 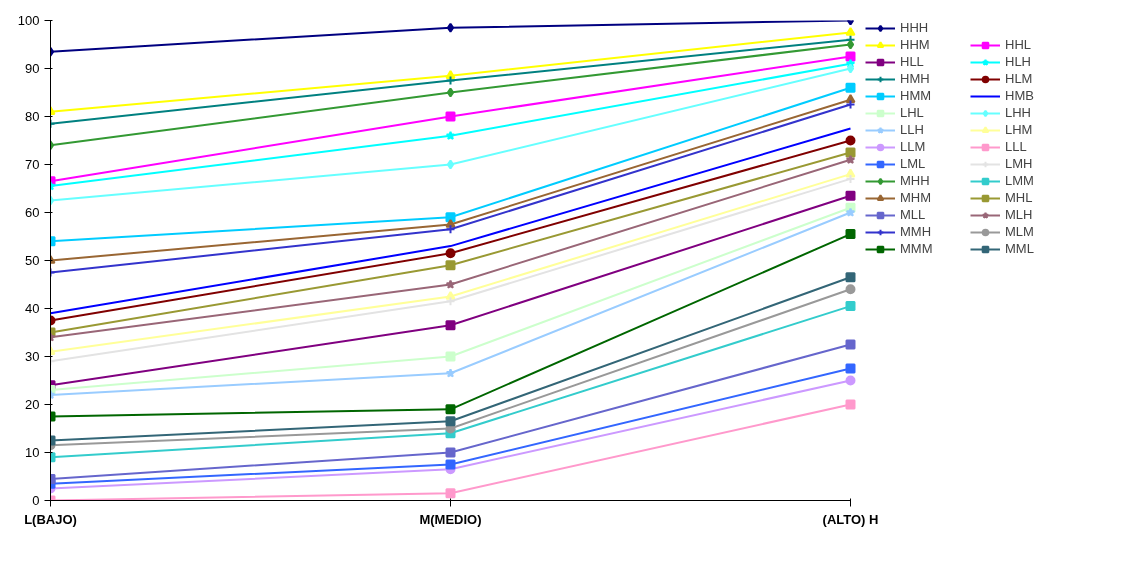 What do you see at coordinates (850, 519) in the screenshot?
I see `x-tick-label: (ALTO) H` at bounding box center [850, 519].